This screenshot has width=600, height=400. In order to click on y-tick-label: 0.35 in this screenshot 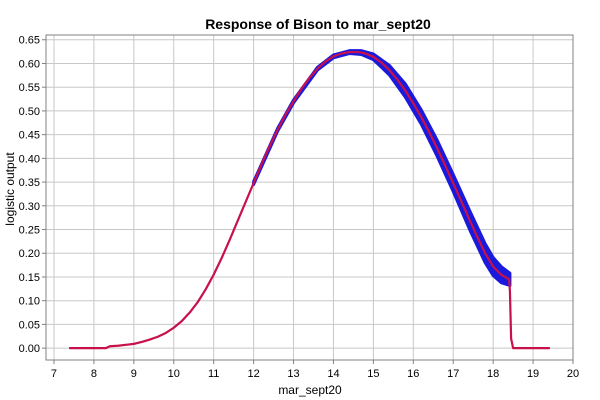, I will do `click(29, 183)`.